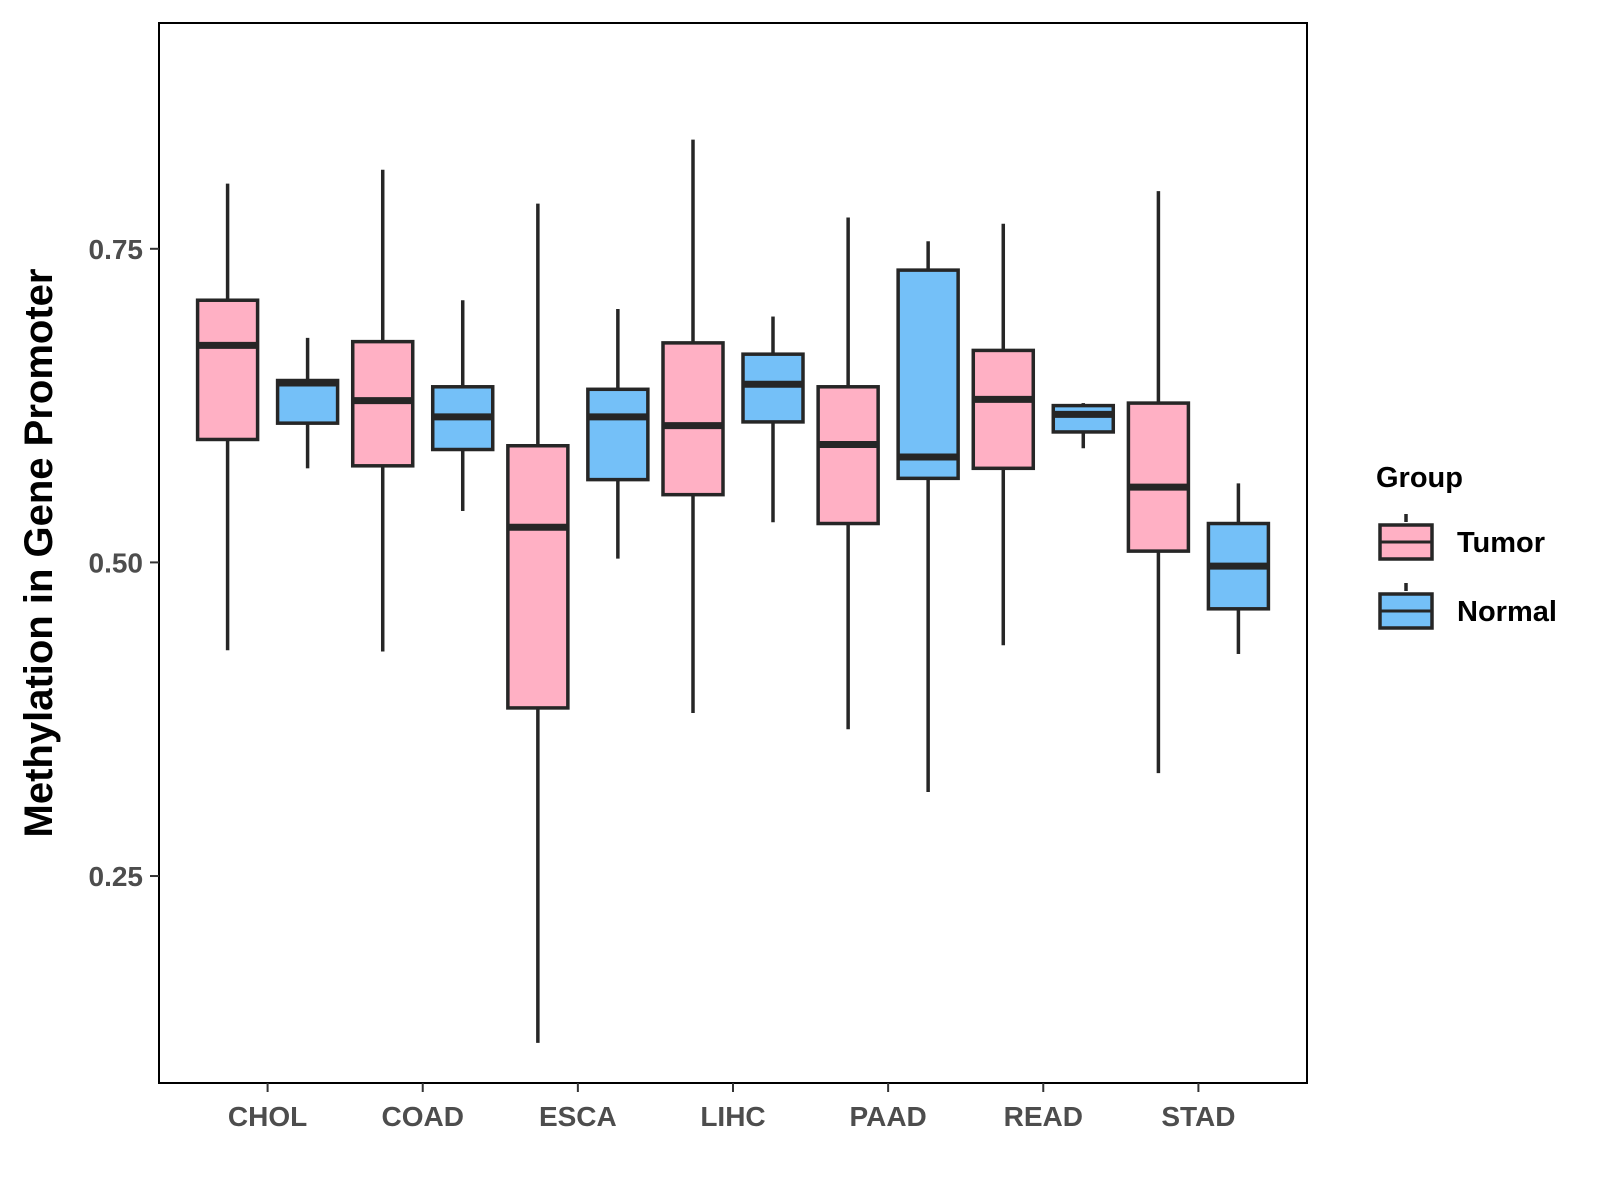 The image size is (1600, 1200). What do you see at coordinates (1507, 612) in the screenshot?
I see `legend-label-normal: Normal` at bounding box center [1507, 612].